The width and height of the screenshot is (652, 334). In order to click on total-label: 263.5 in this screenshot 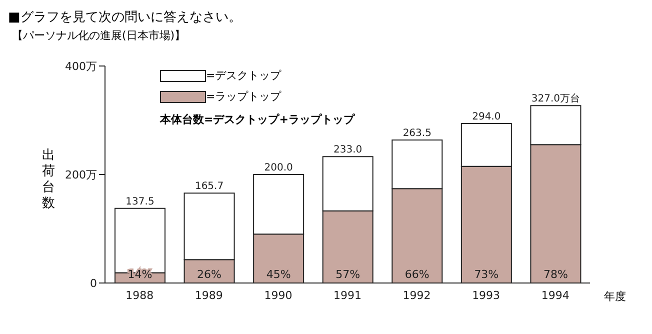, I will do `click(417, 134)`.